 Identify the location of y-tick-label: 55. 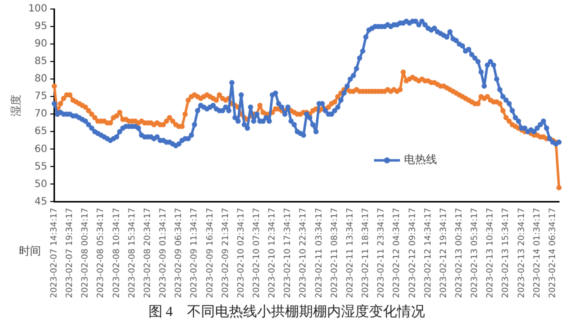
(41, 166).